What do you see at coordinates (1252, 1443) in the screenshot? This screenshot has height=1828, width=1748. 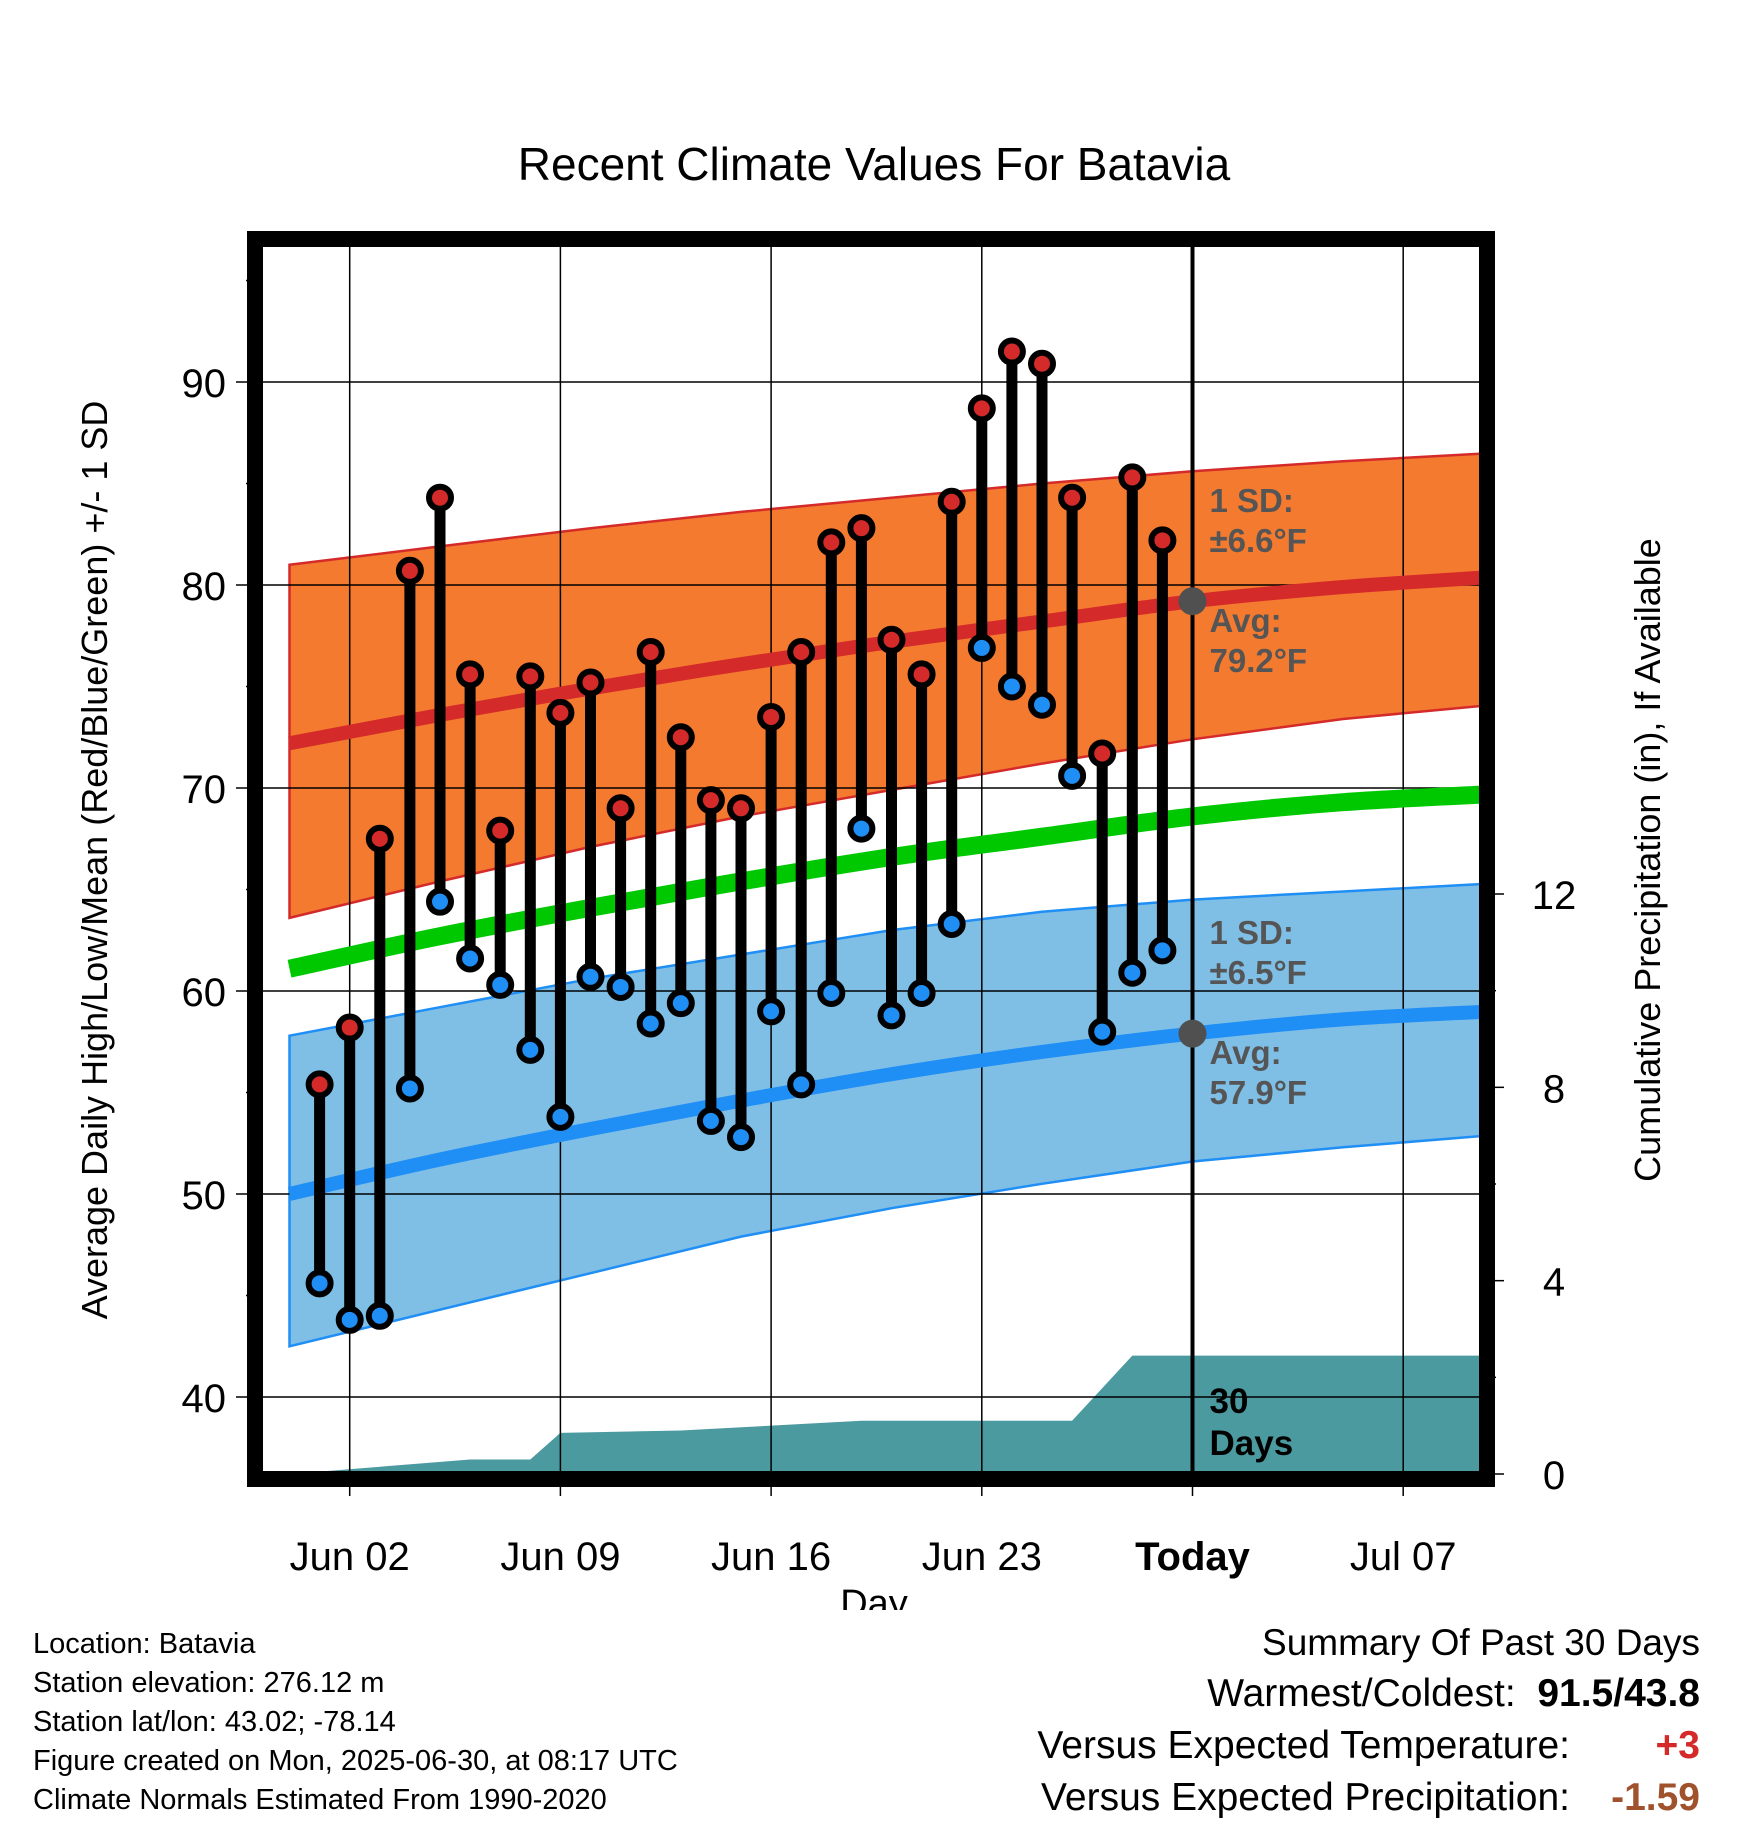 I see `days-label-text: Days` at bounding box center [1252, 1443].